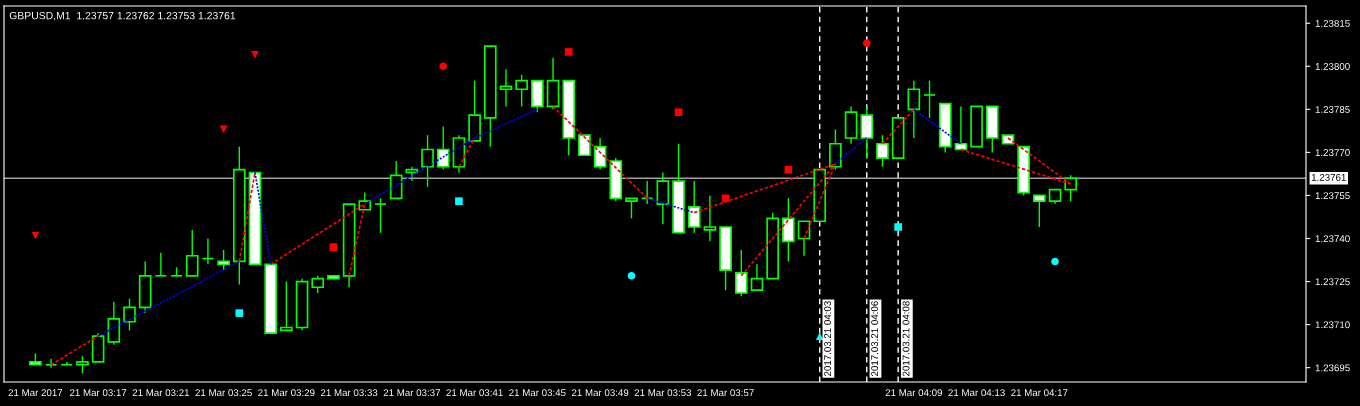  I want to click on x-tick-label: 21 Mar 04:13, so click(976, 393).